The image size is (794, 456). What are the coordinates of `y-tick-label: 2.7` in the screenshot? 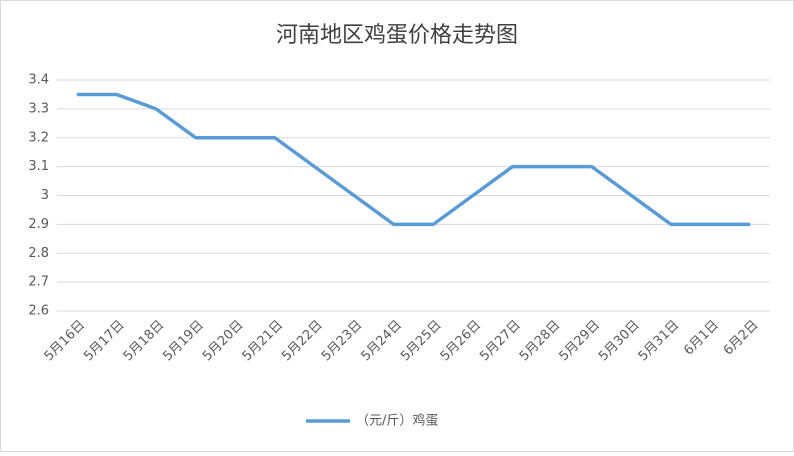 It's located at (38, 282).